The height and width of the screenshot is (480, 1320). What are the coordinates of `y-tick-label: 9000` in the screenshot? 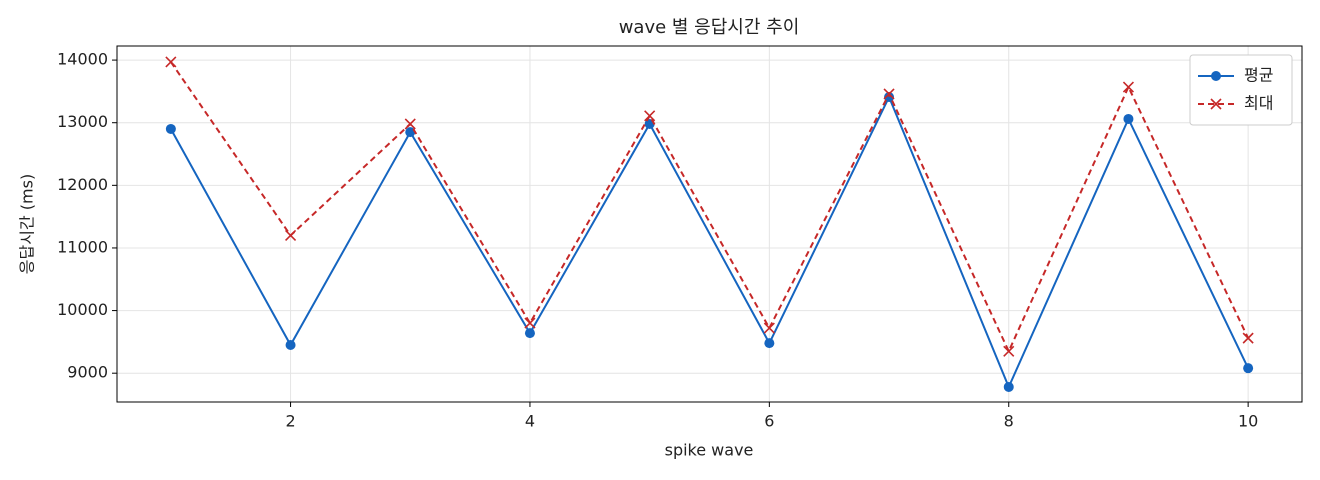 It's located at (87, 372).